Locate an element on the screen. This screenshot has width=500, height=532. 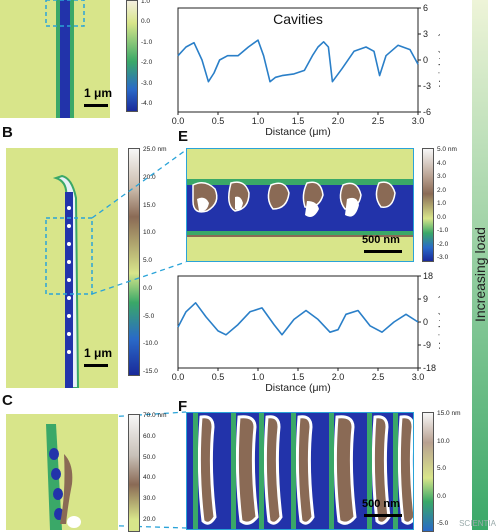
x-tick-label: 3.0 is located at coordinates (418, 121).